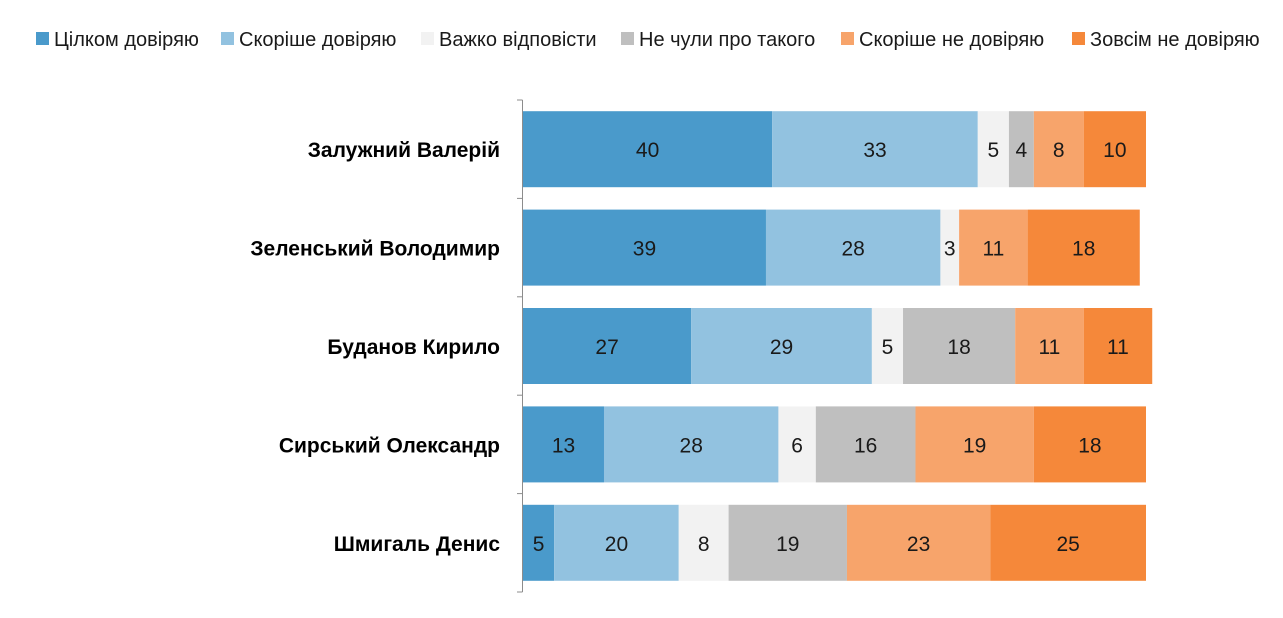 The image size is (1283, 618). I want to click on legend-swatch-скоріше-довіряю, so click(227, 38).